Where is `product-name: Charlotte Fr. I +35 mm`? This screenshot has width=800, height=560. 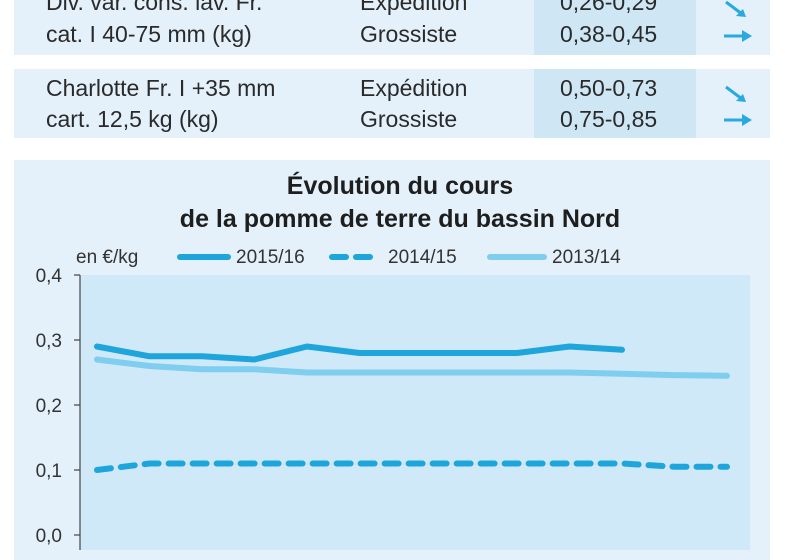
product-name: Charlotte Fr. I +35 mm is located at coordinates (161, 88).